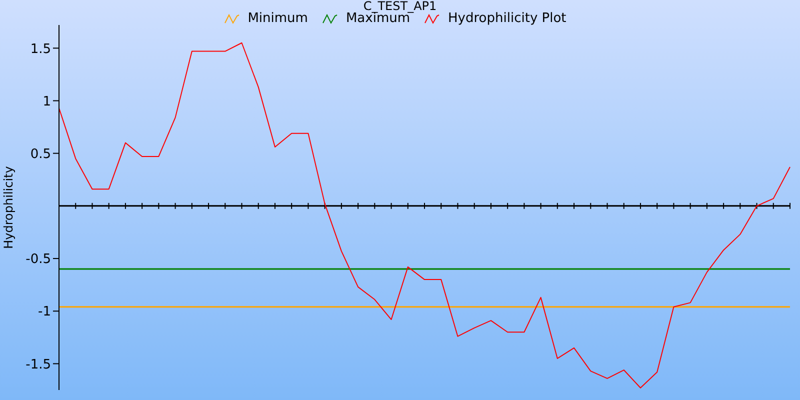 The height and width of the screenshot is (400, 800). Describe the element at coordinates (46, 102) in the screenshot. I see `y-tick-label: 1` at that location.